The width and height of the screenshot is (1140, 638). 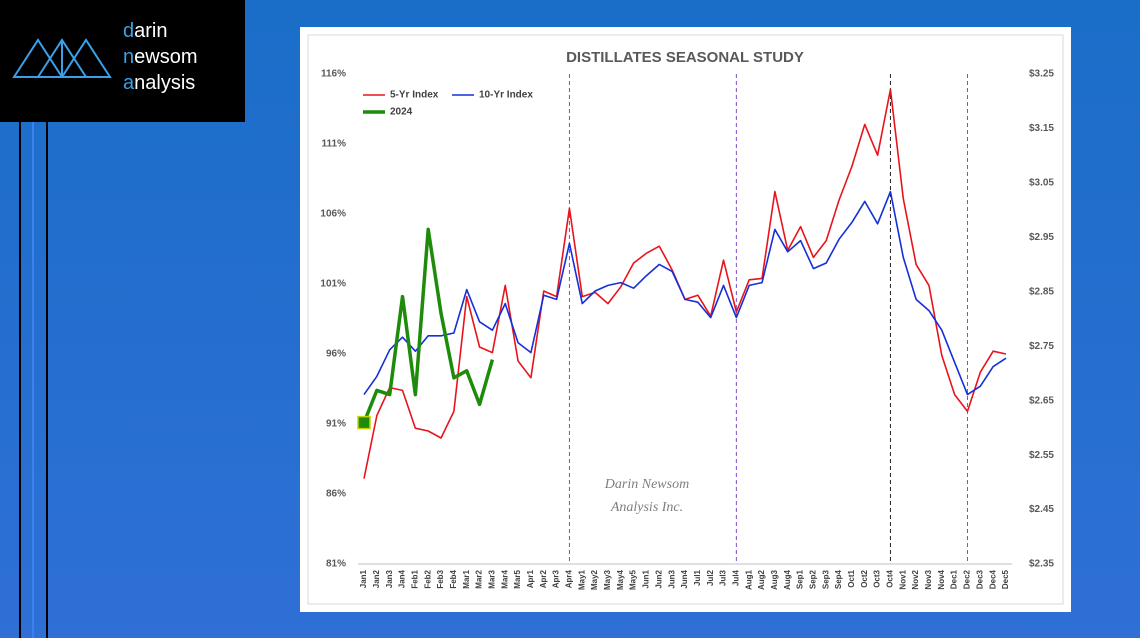 I want to click on logo-text: darin, so click(x=145, y=31).